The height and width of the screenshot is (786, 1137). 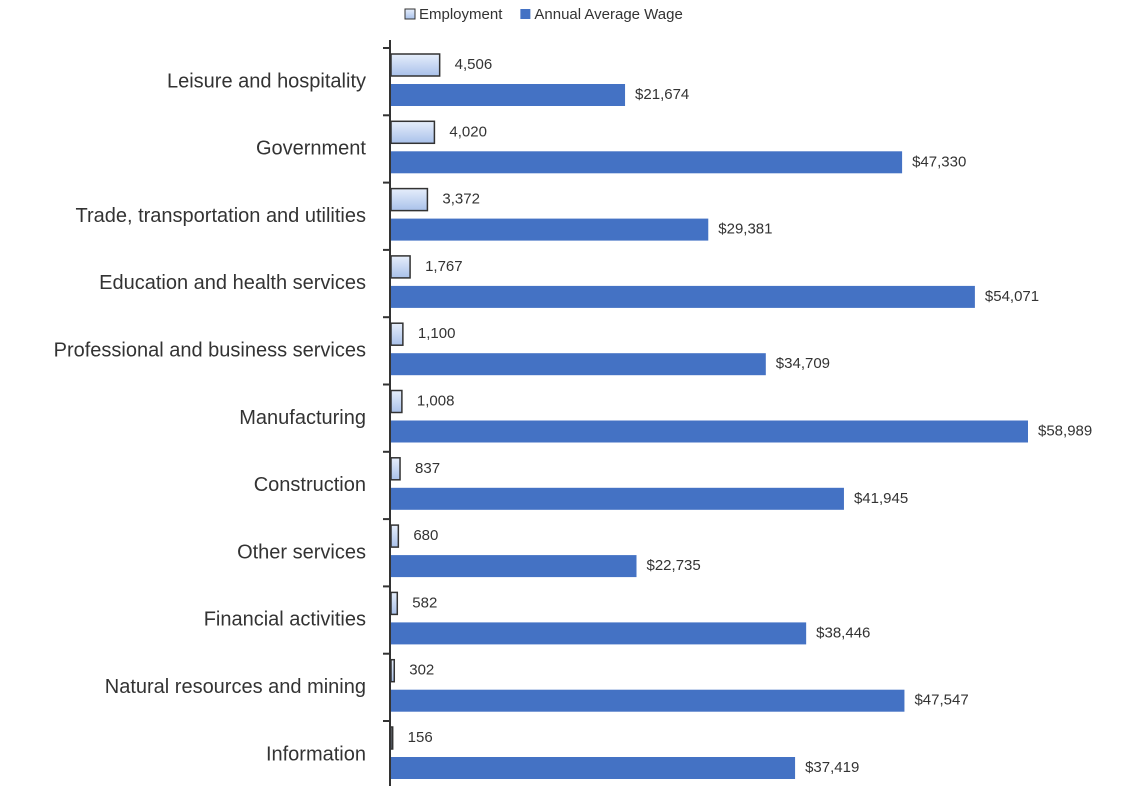 I want to click on value-label: 582, so click(x=424, y=602).